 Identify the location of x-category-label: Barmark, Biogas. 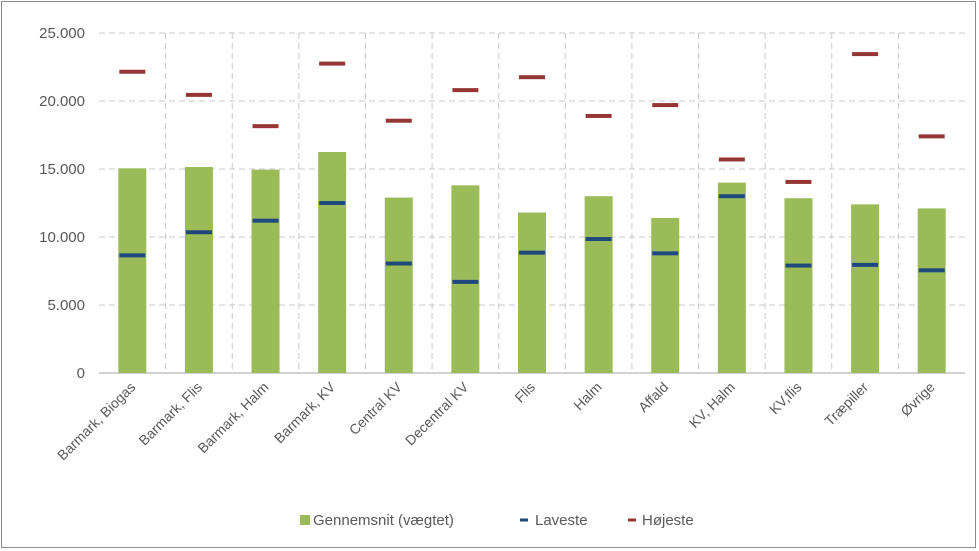
(96, 421).